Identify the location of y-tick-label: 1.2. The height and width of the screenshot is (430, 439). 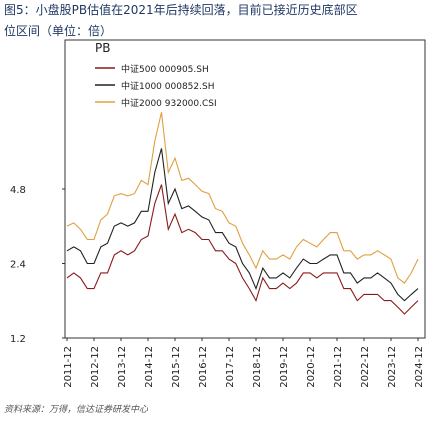
(18, 339).